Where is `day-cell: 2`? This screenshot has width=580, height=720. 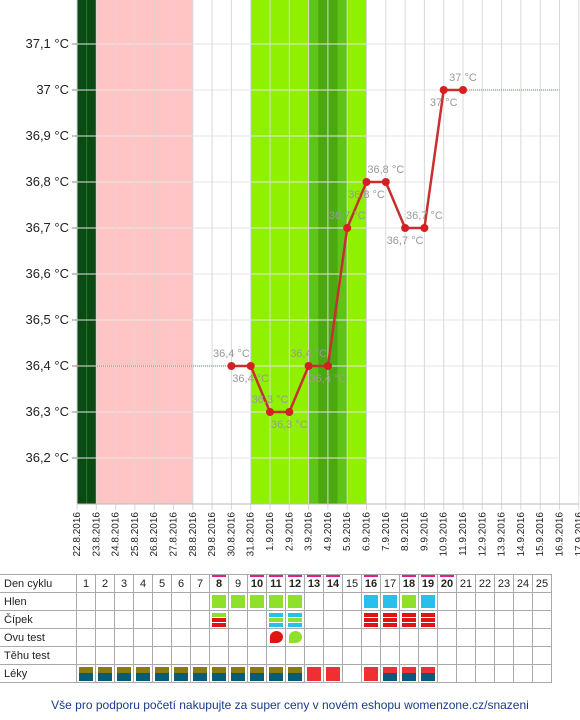
day-cell: 2 is located at coordinates (105, 583).